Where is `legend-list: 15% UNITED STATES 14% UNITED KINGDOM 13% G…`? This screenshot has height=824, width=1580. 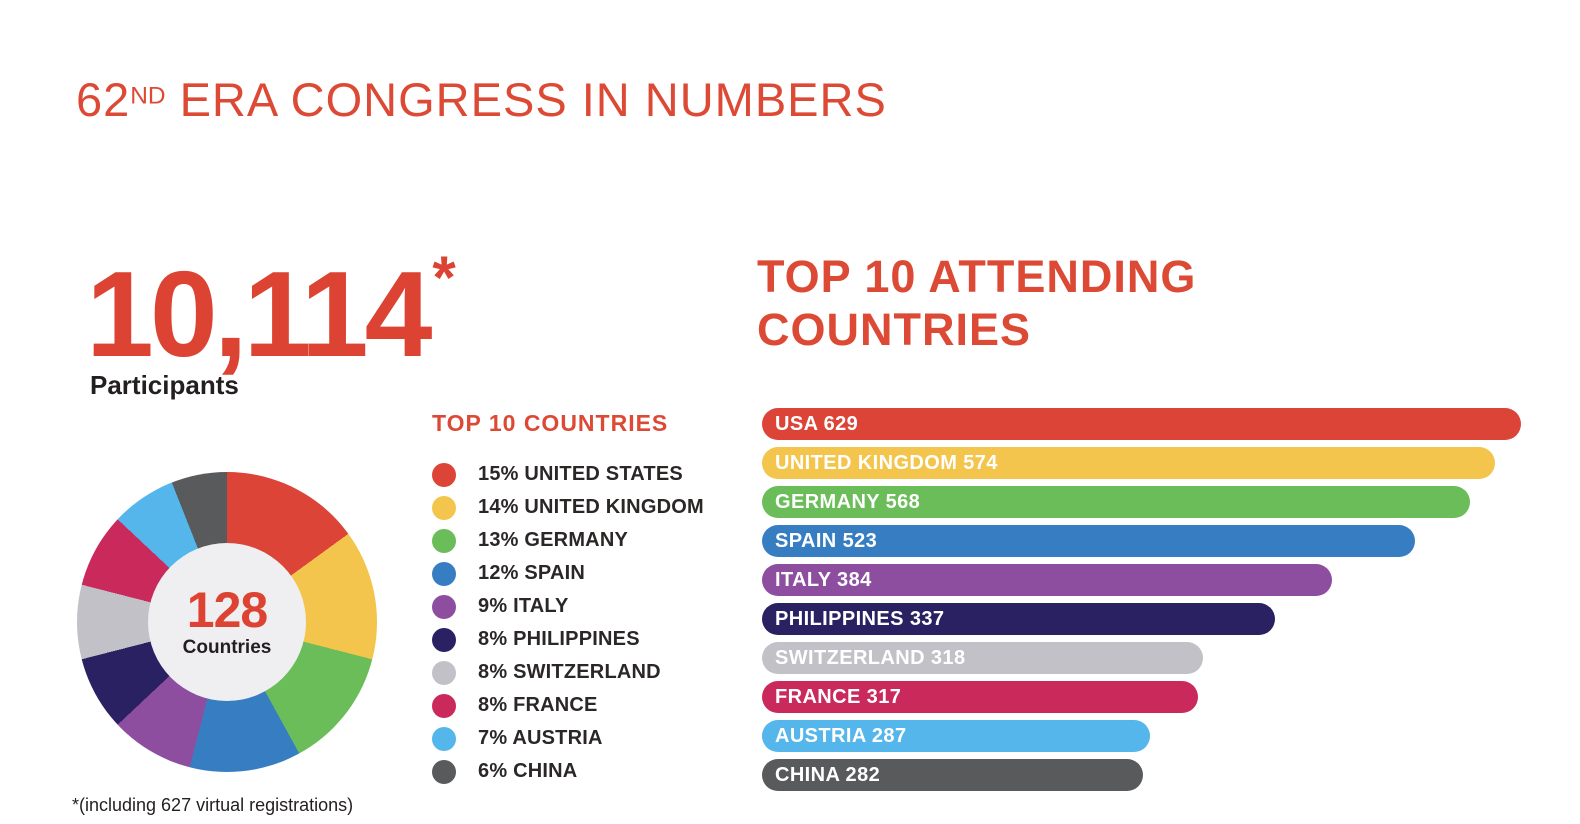
legend-list: 15% UNITED STATES 14% UNITED KINGDOM 13% G… is located at coordinates (568, 623).